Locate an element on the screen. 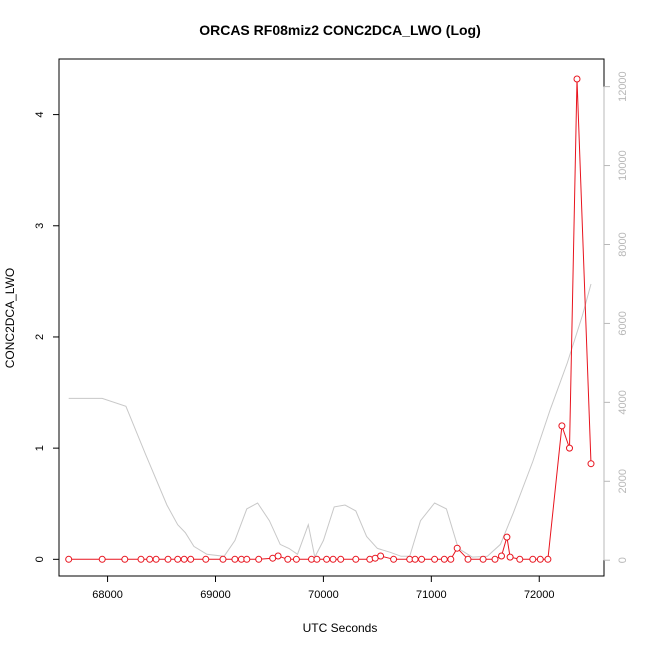  x-axis-label: UTC Seconds is located at coordinates (340, 628).